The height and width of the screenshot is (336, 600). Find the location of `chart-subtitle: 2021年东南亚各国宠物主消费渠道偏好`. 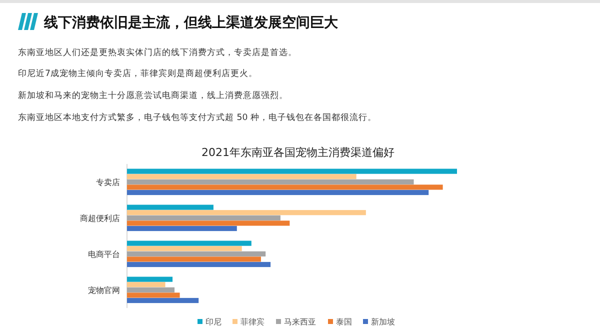

chart-subtitle: 2021年东南亚各国宠物主消费渠道偏好 is located at coordinates (298, 152).